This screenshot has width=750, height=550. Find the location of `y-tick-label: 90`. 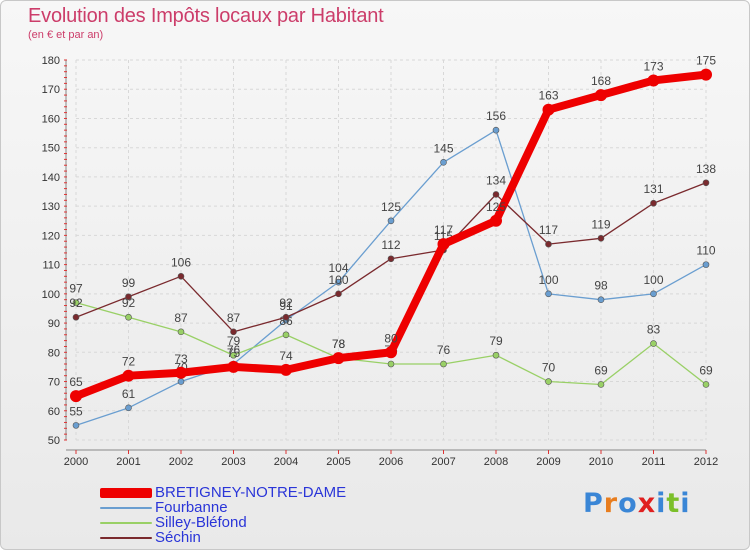

y-tick-label: 90 is located at coordinates (54, 324).